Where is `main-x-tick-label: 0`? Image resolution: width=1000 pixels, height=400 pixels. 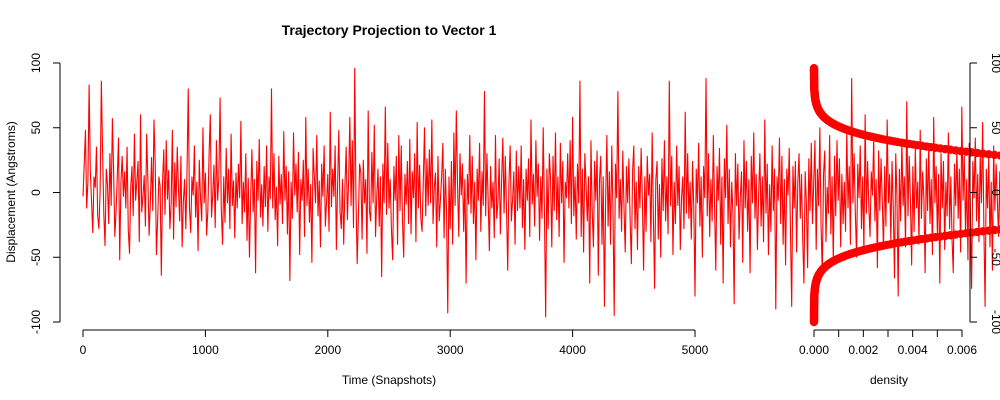 main-x-tick-label: 0 is located at coordinates (83, 350).